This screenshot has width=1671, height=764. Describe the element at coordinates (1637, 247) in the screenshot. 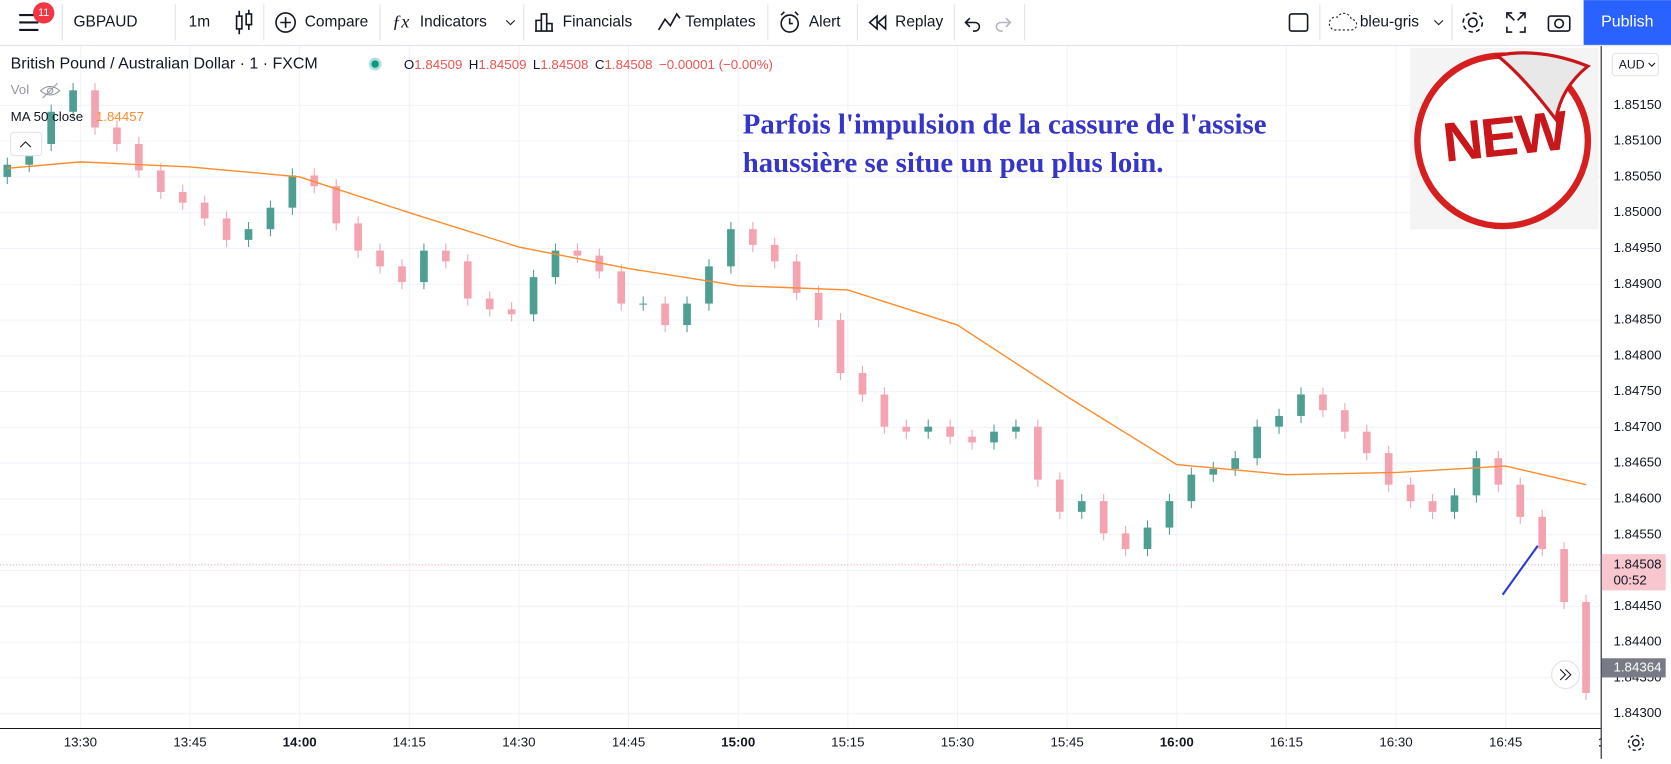

I see `y-tick-label: 1.84950` at that location.